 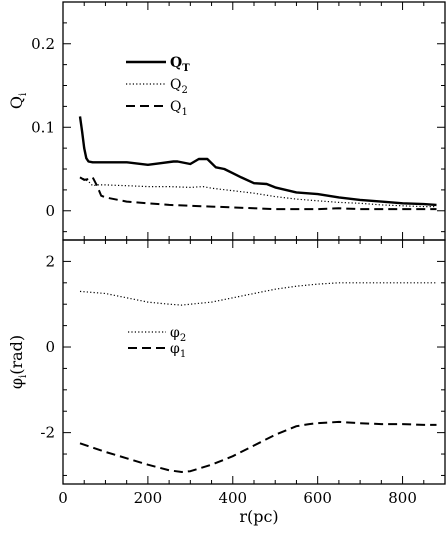 What do you see at coordinates (43, 44) in the screenshot?
I see `y-tick-label: 0.2` at bounding box center [43, 44].